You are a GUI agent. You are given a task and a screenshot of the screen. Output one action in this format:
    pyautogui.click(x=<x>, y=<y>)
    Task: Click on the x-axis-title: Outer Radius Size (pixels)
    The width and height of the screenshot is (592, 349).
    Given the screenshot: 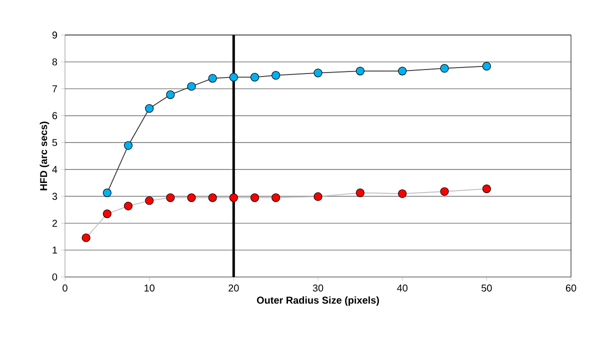 What is the action you would take?
    pyautogui.click(x=317, y=301)
    